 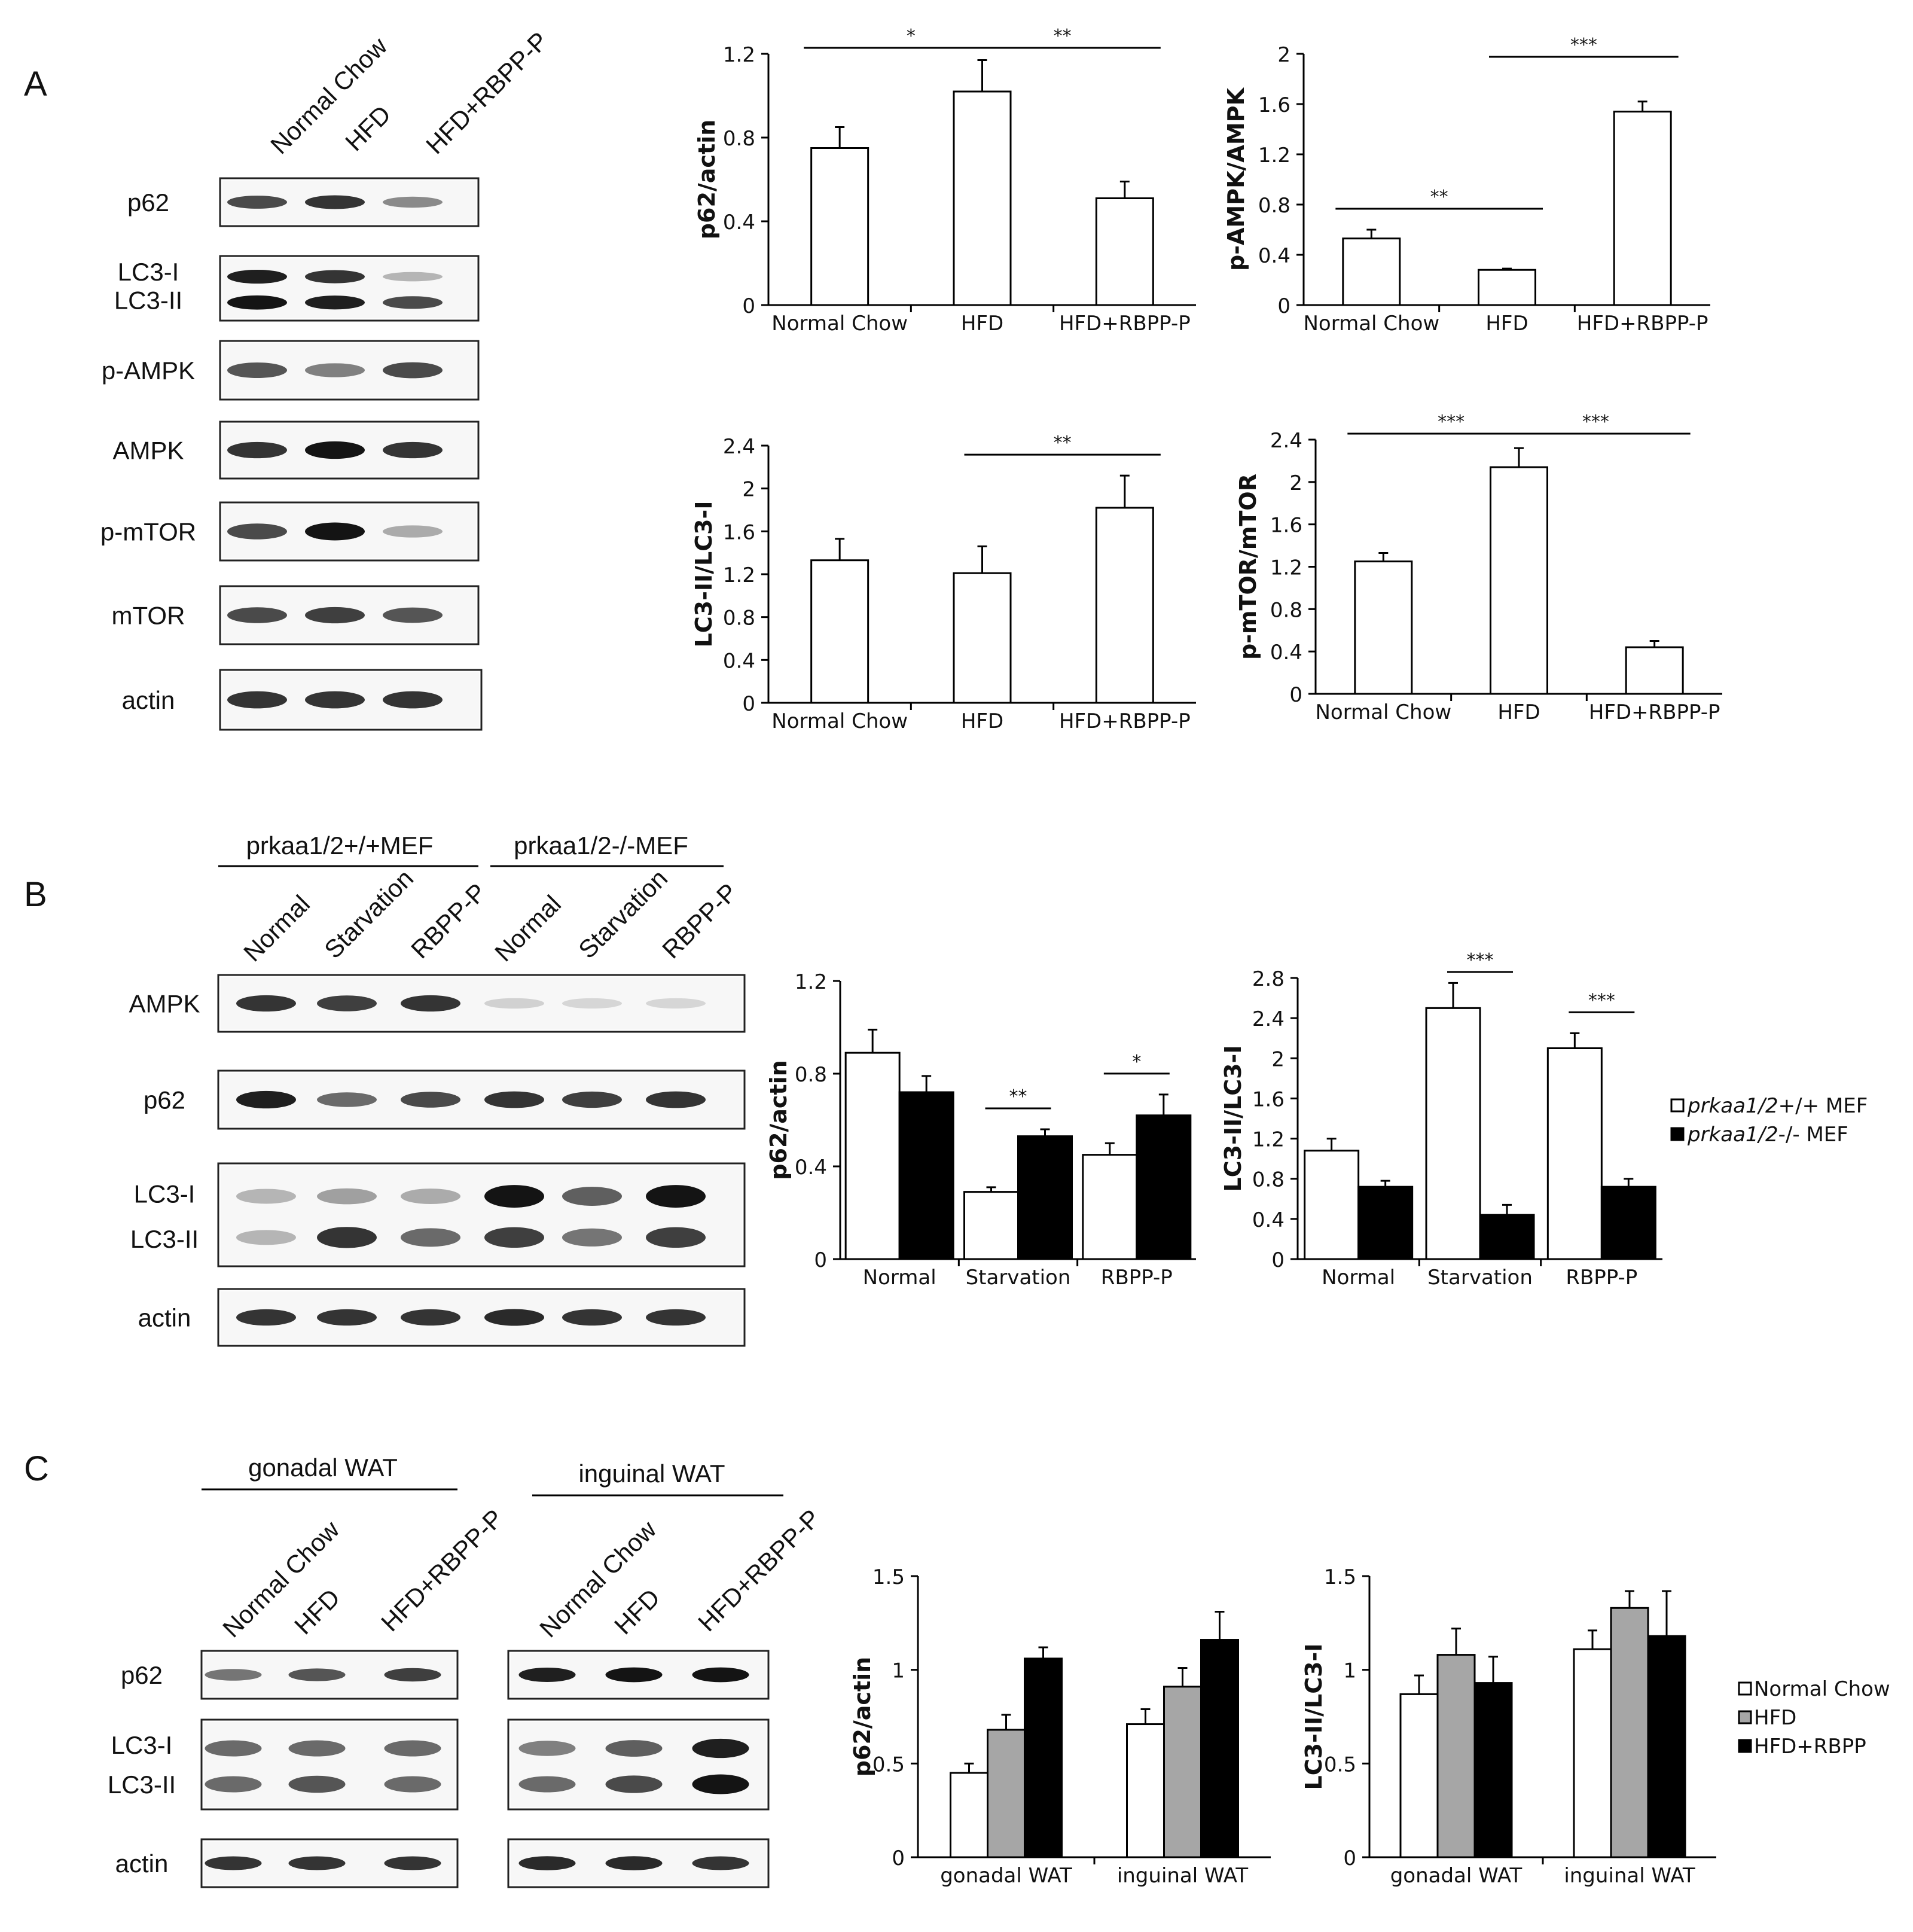 I want to click on blot-row-label: p-AMPK, so click(x=148, y=370).